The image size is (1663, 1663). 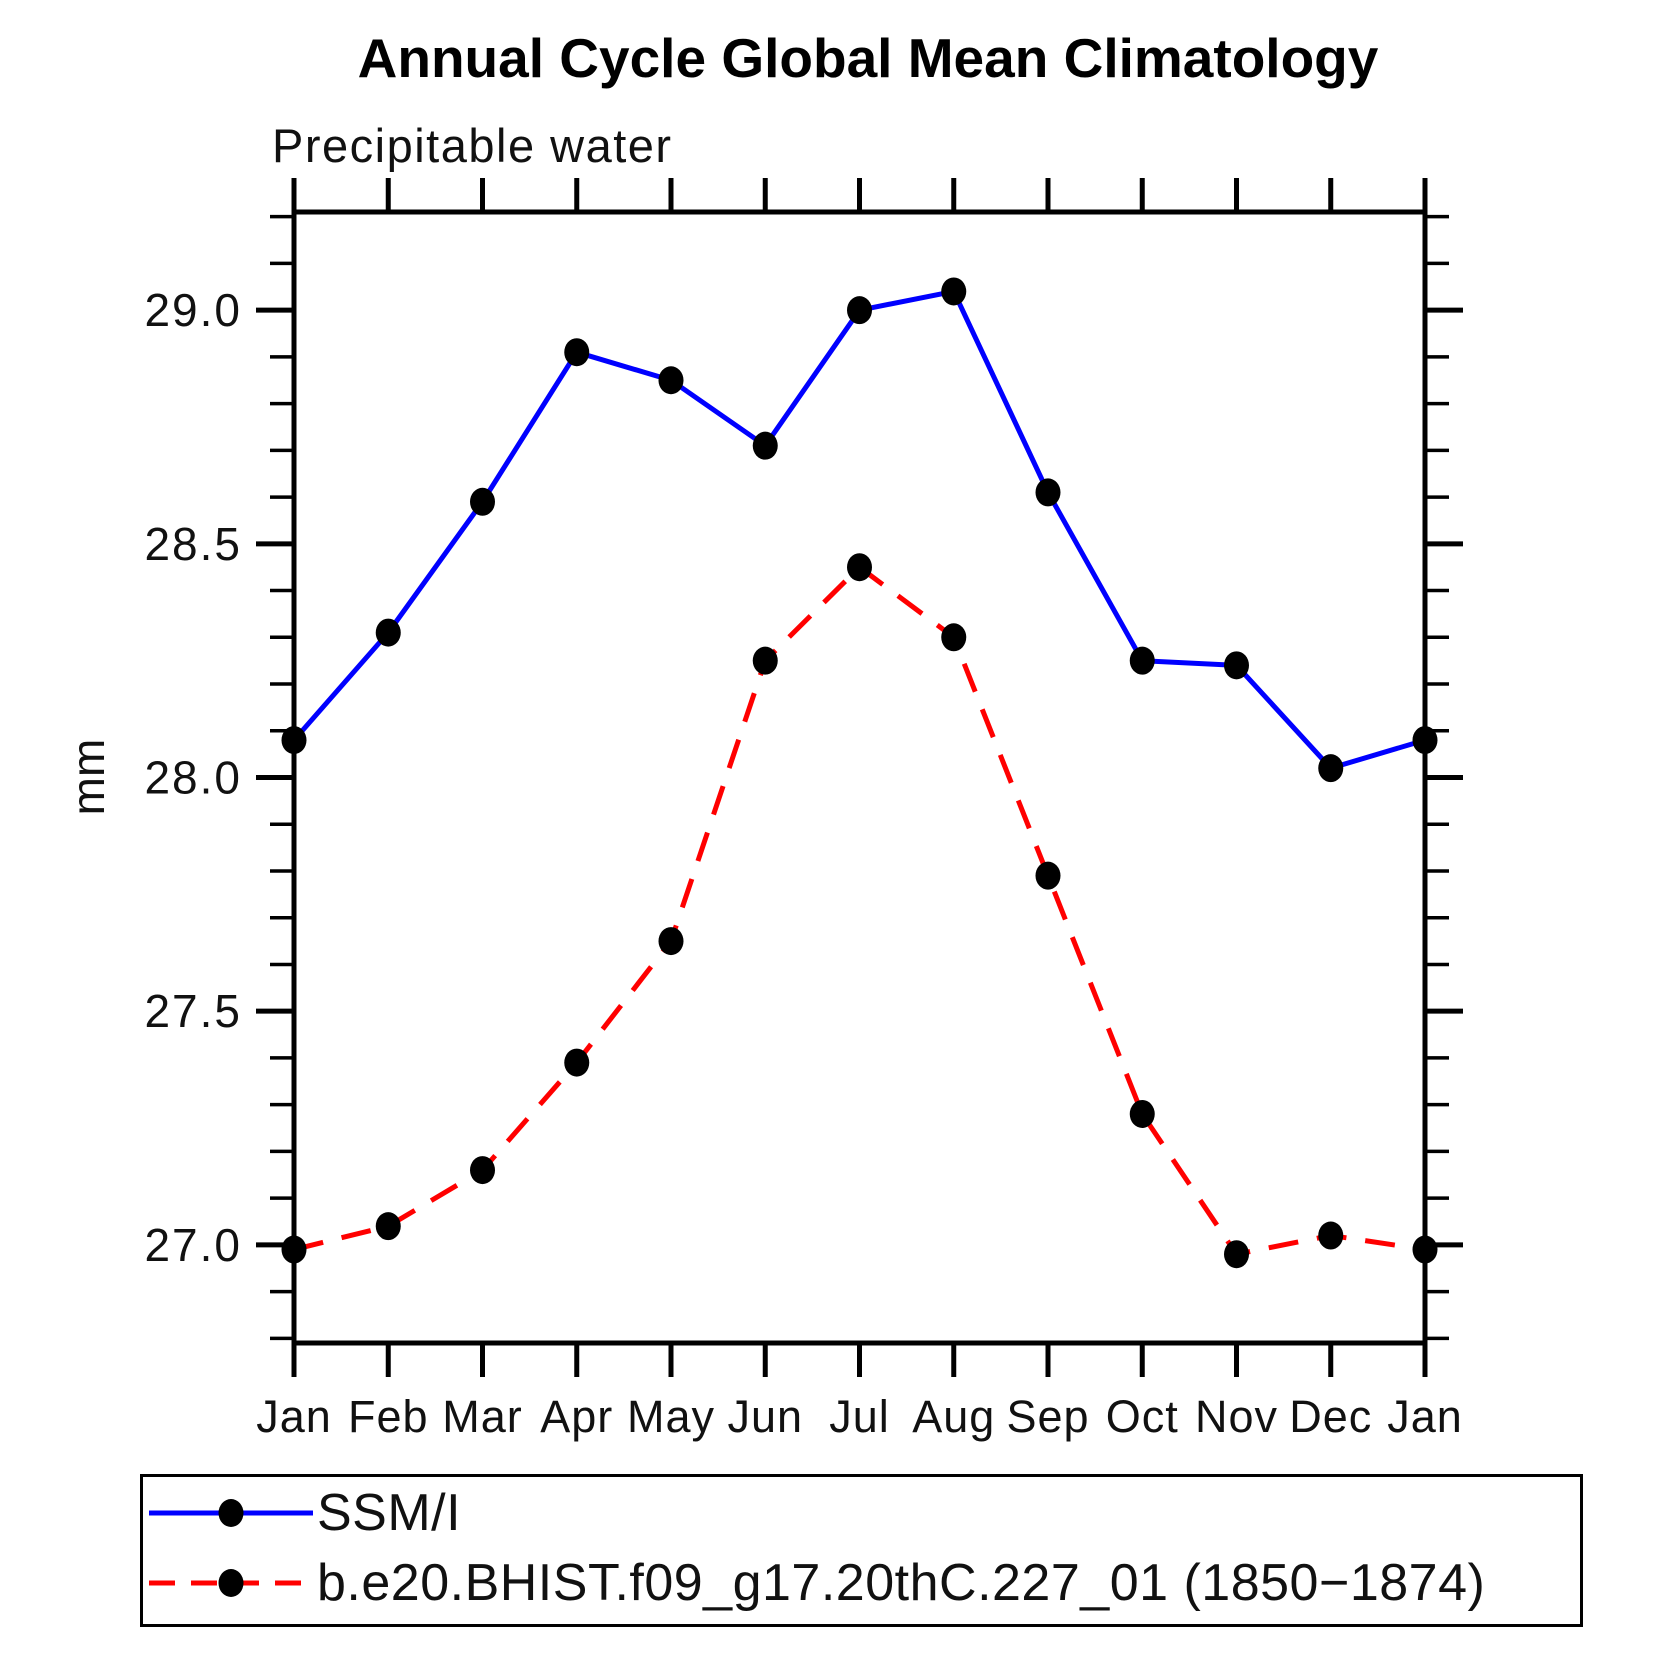 I want to click on x-tick-label: May, so click(x=671, y=1416).